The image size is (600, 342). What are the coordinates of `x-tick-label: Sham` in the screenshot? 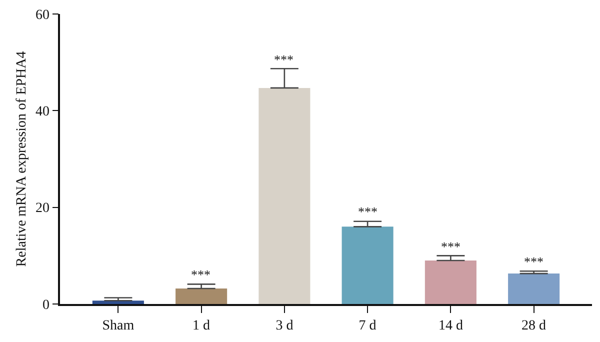 It's located at (118, 326).